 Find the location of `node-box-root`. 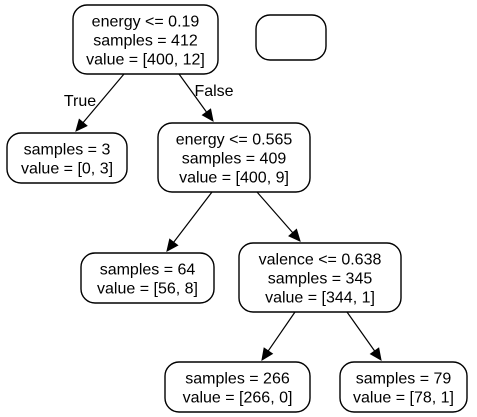

node-box-root is located at coordinates (145, 39).